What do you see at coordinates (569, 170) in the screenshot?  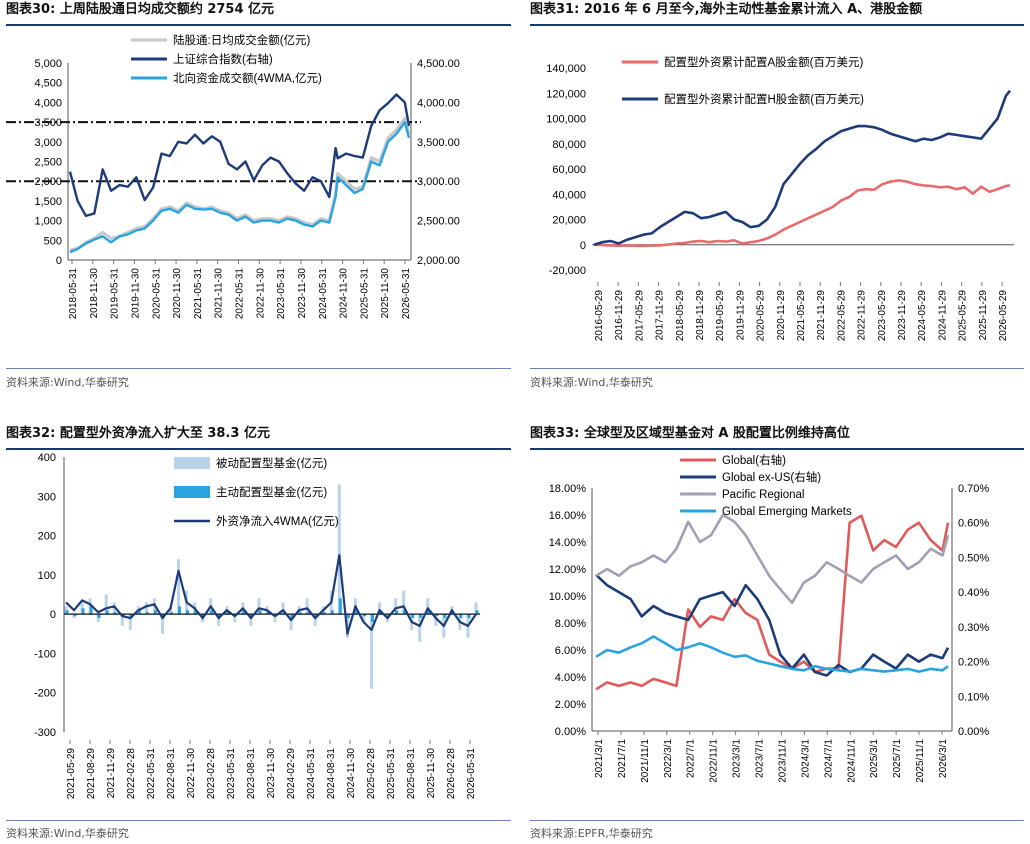 I see `y-tick-label: 60,000` at bounding box center [569, 170].